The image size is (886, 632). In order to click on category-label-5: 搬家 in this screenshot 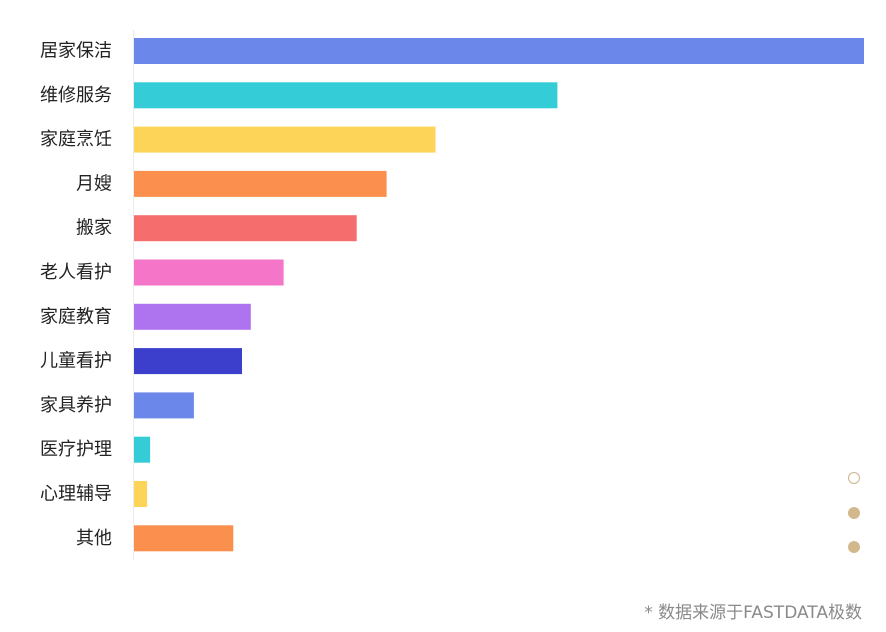, I will do `click(94, 228)`.